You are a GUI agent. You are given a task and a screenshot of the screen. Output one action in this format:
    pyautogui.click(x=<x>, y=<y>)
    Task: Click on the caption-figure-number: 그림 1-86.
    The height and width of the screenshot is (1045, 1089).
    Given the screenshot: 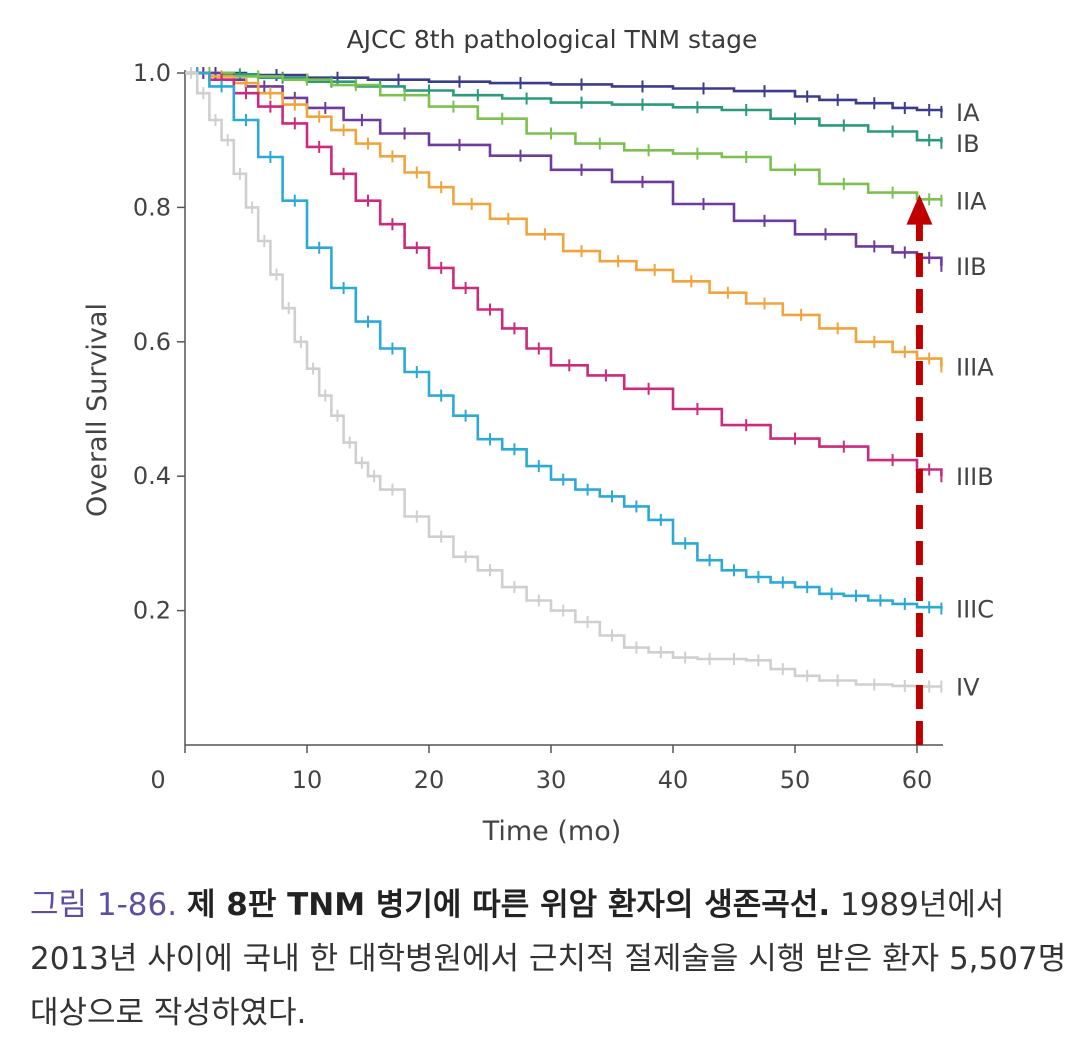 What is the action you would take?
    pyautogui.click(x=104, y=905)
    